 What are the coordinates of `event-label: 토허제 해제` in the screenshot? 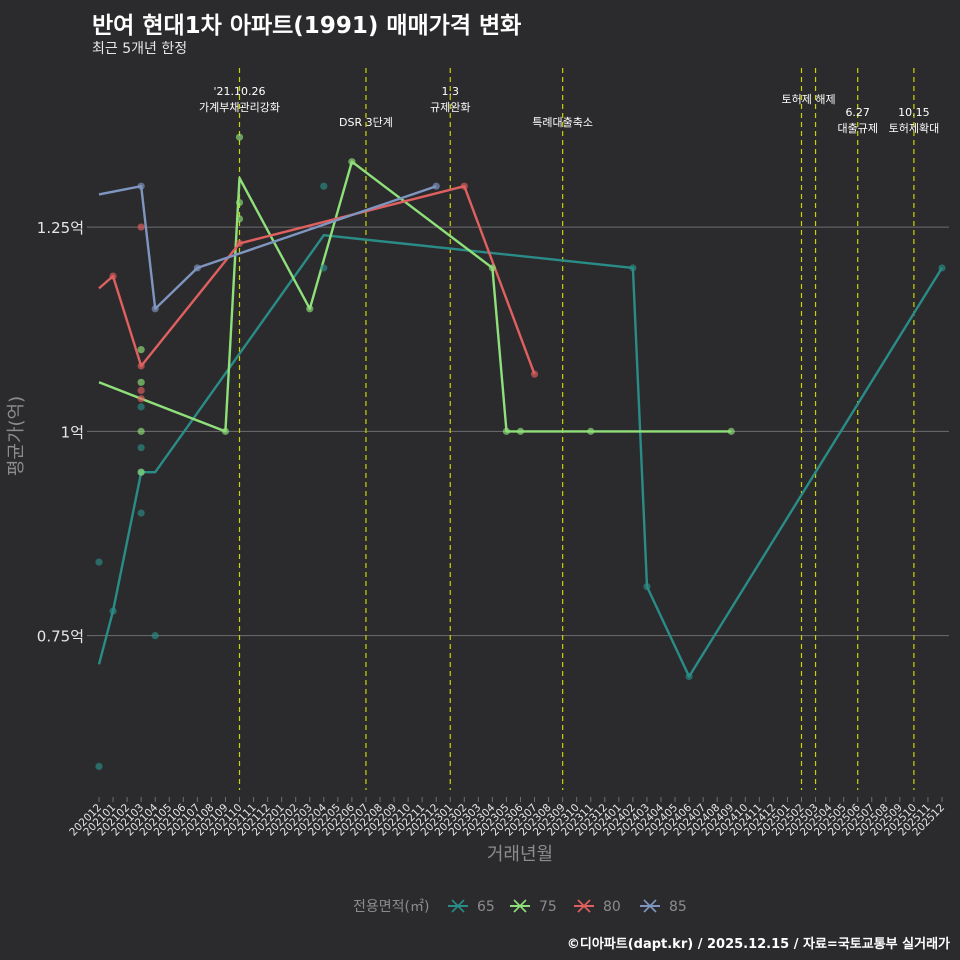 It's located at (808, 99).